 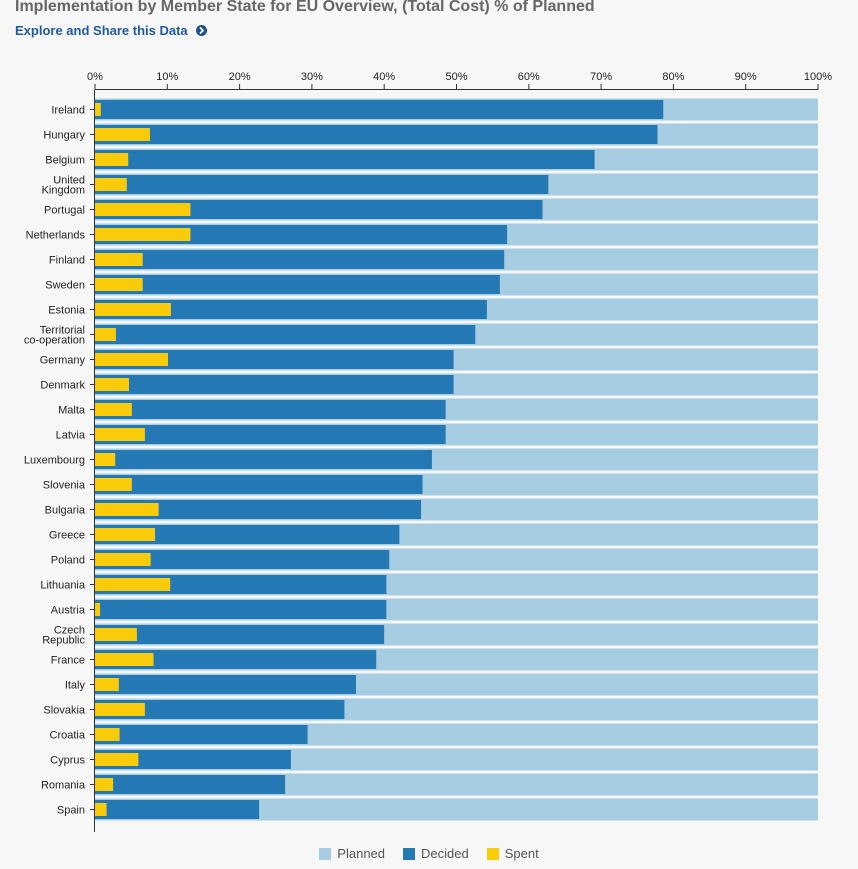 What do you see at coordinates (67, 311) in the screenshot?
I see `category-label: Estonia` at bounding box center [67, 311].